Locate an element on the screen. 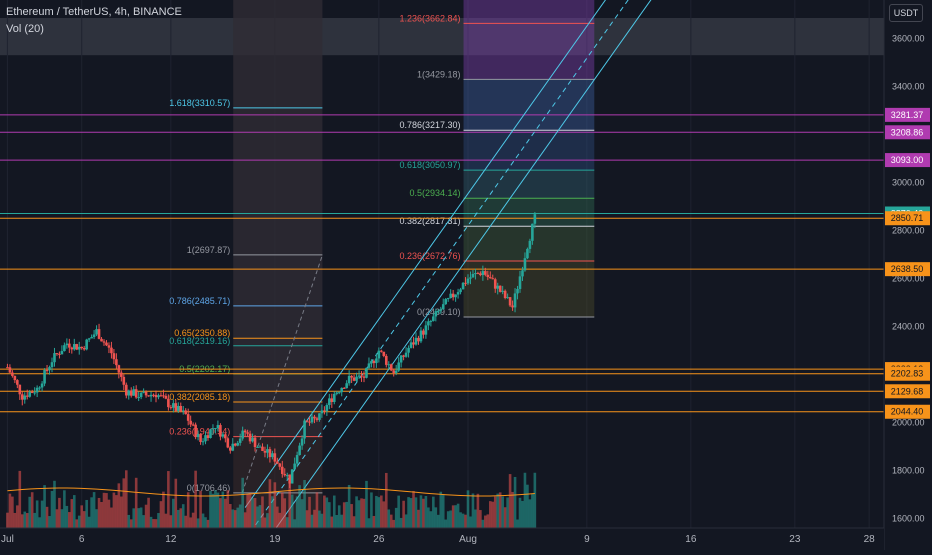  resistance-zone is located at coordinates (442, 37).